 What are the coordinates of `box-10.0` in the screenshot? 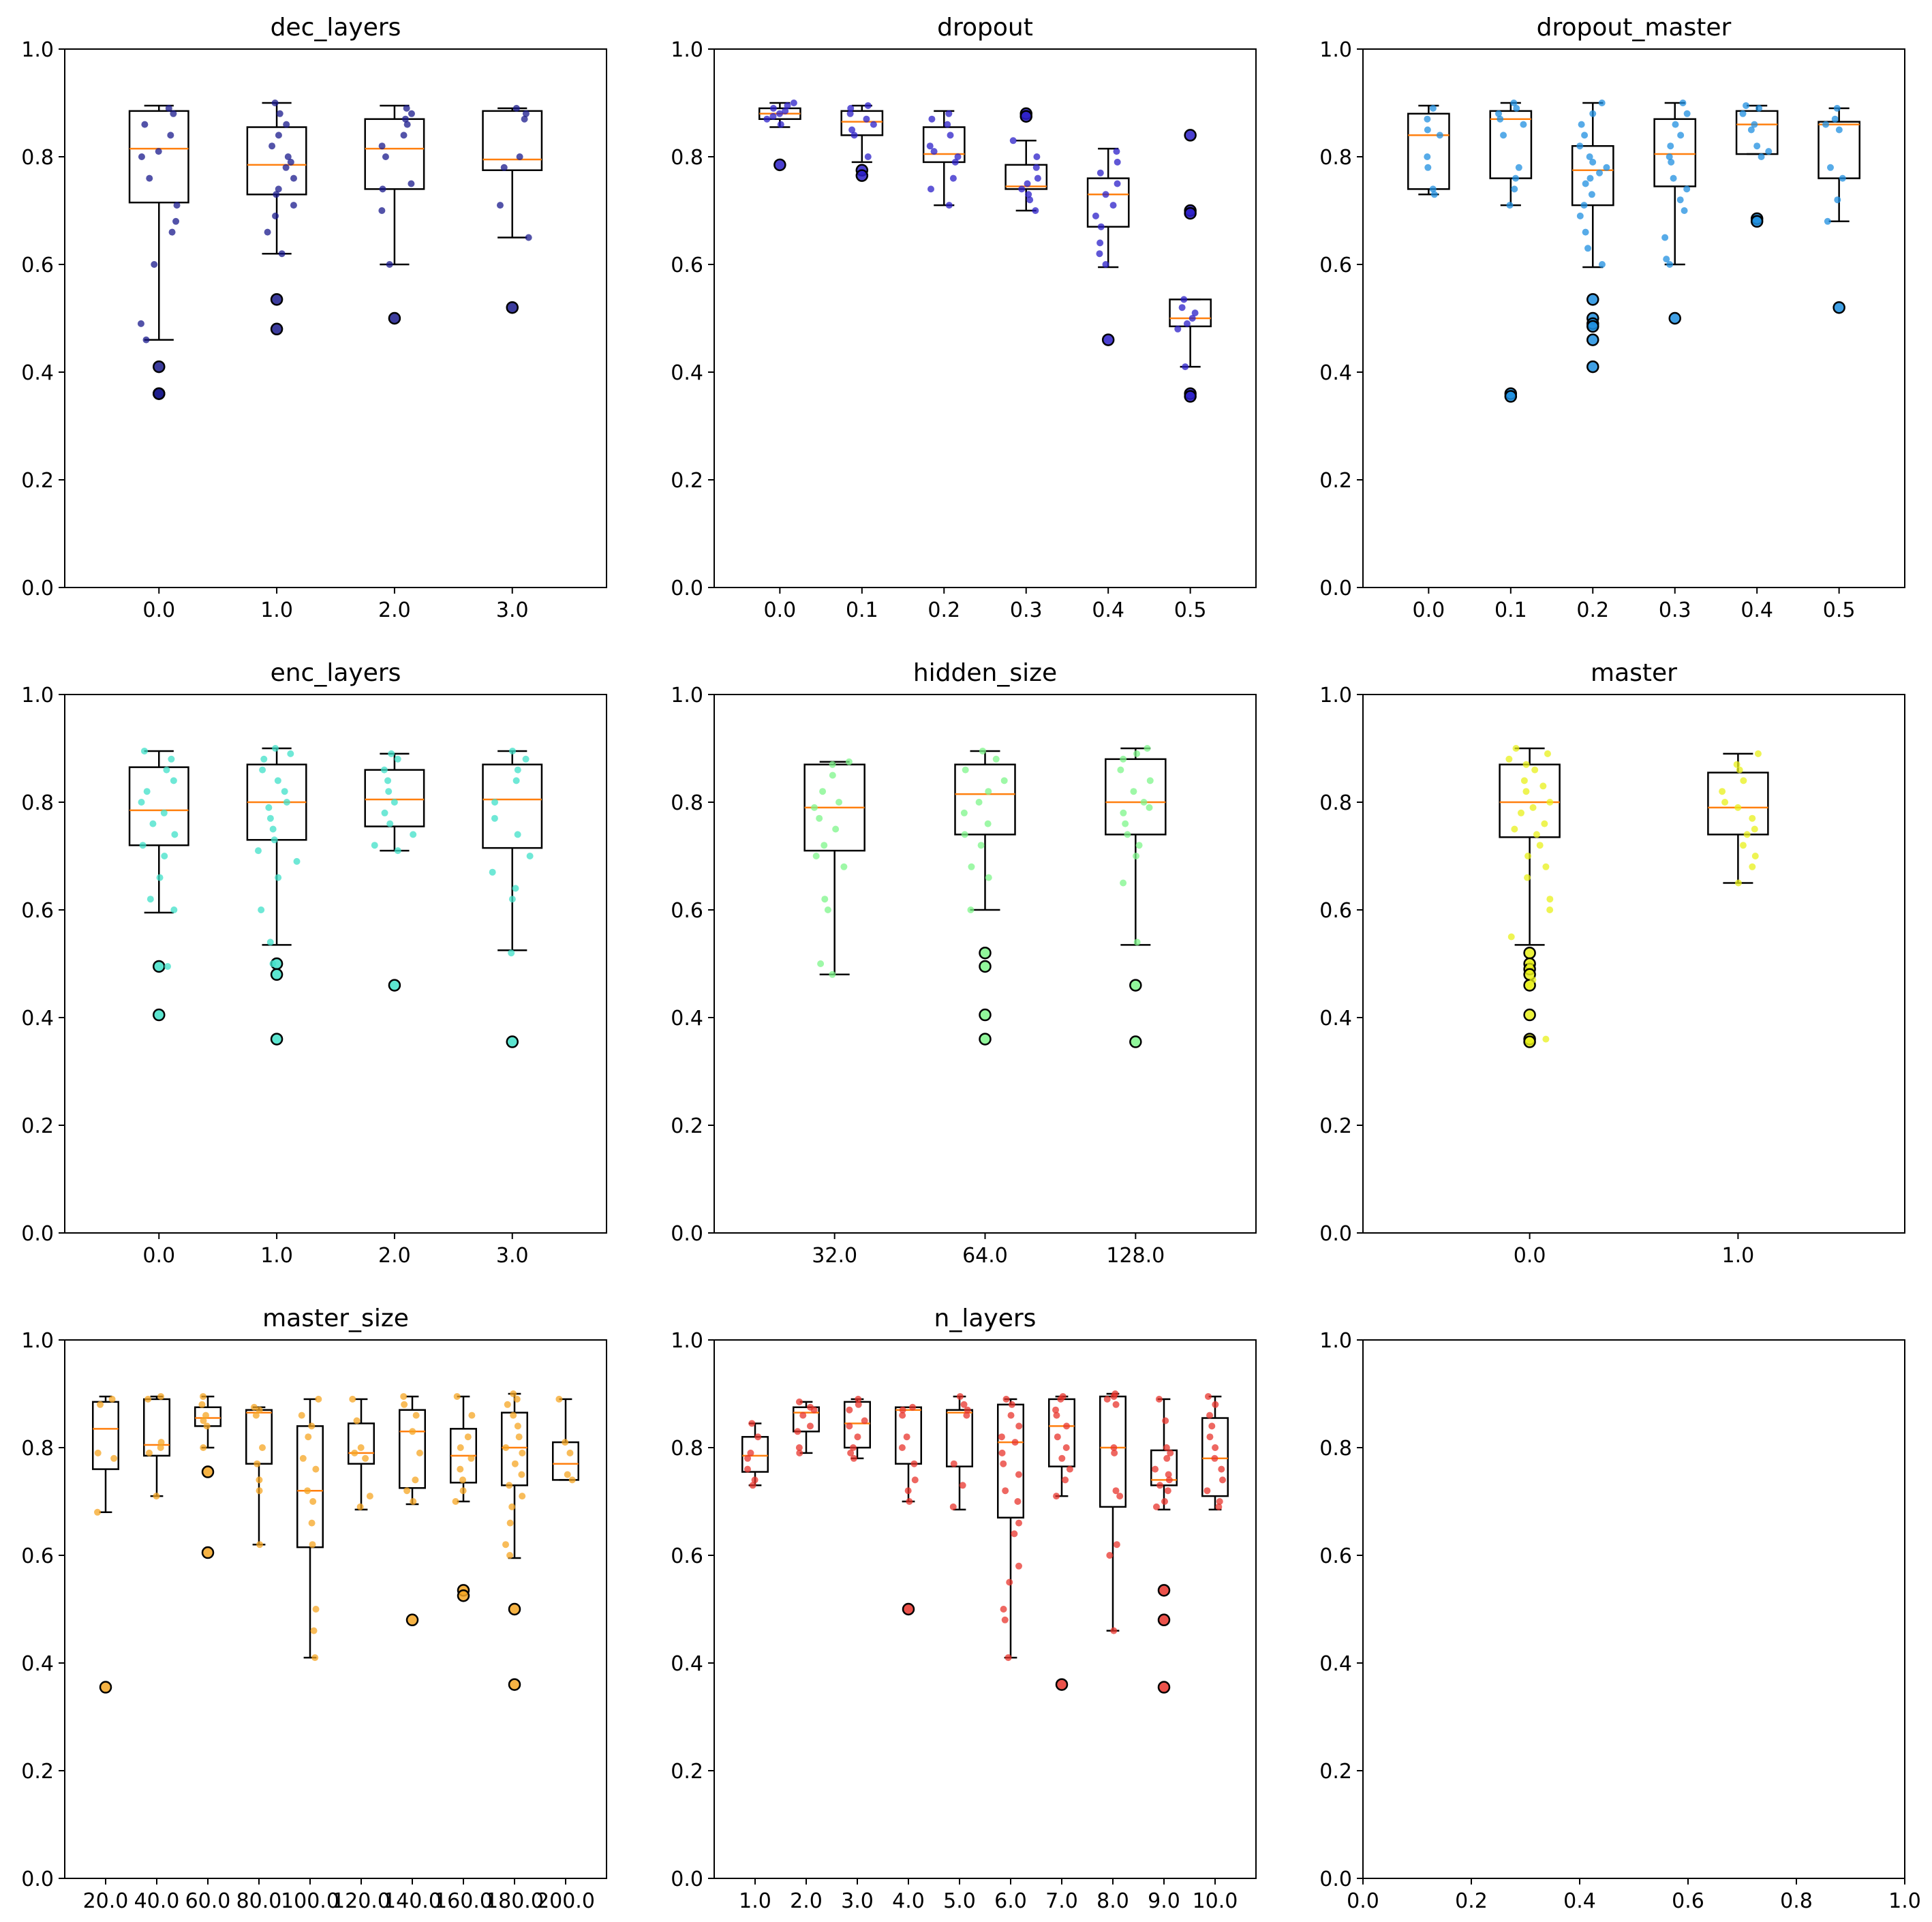 It's located at (1215, 1452).